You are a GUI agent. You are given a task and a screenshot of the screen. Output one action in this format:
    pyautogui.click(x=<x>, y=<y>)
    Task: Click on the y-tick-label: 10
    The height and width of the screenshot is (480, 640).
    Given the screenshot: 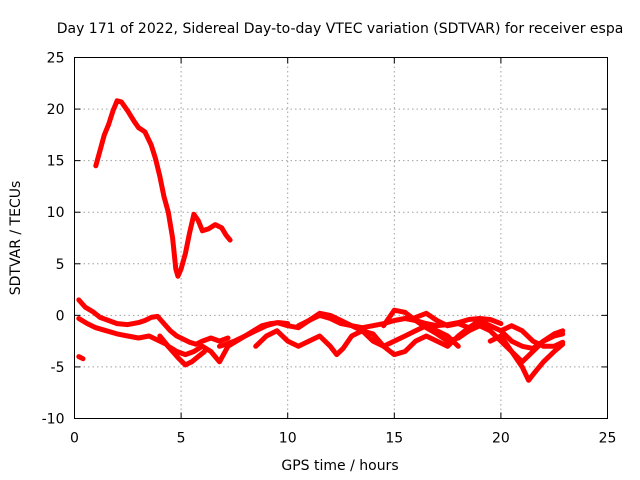 What is the action you would take?
    pyautogui.click(x=56, y=213)
    